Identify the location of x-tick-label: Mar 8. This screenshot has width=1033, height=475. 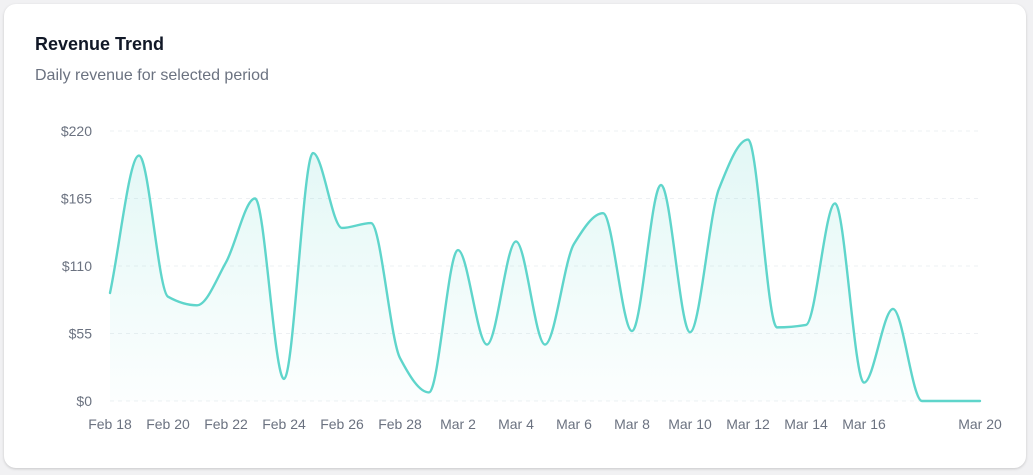
(632, 424).